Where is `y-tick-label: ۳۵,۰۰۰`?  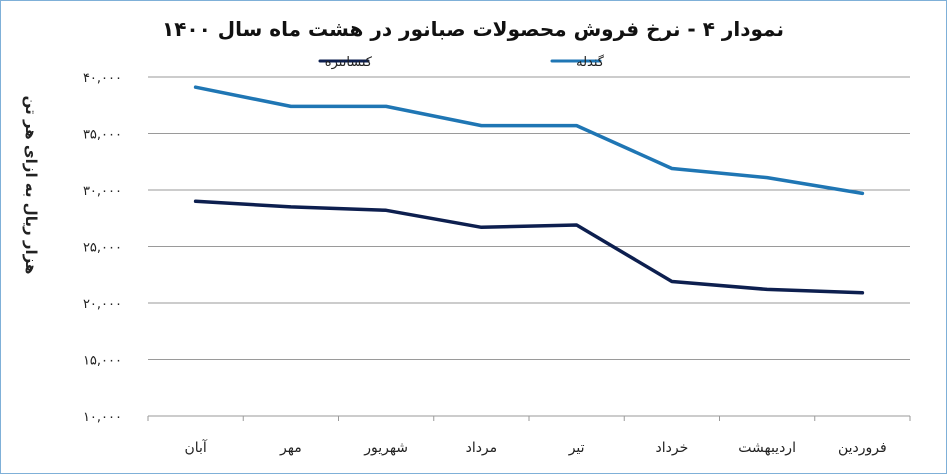 y-tick-label: ۳۵,۰۰۰ is located at coordinates (102, 135).